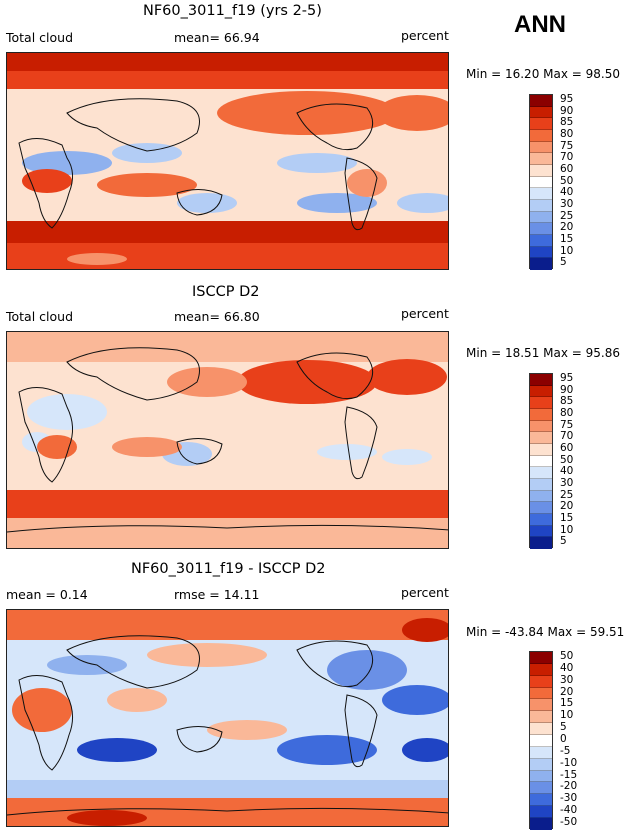 The width and height of the screenshot is (644, 837). I want to click on panel3-title: NF60_3011_f19 - ISCCP D2, so click(228, 569).